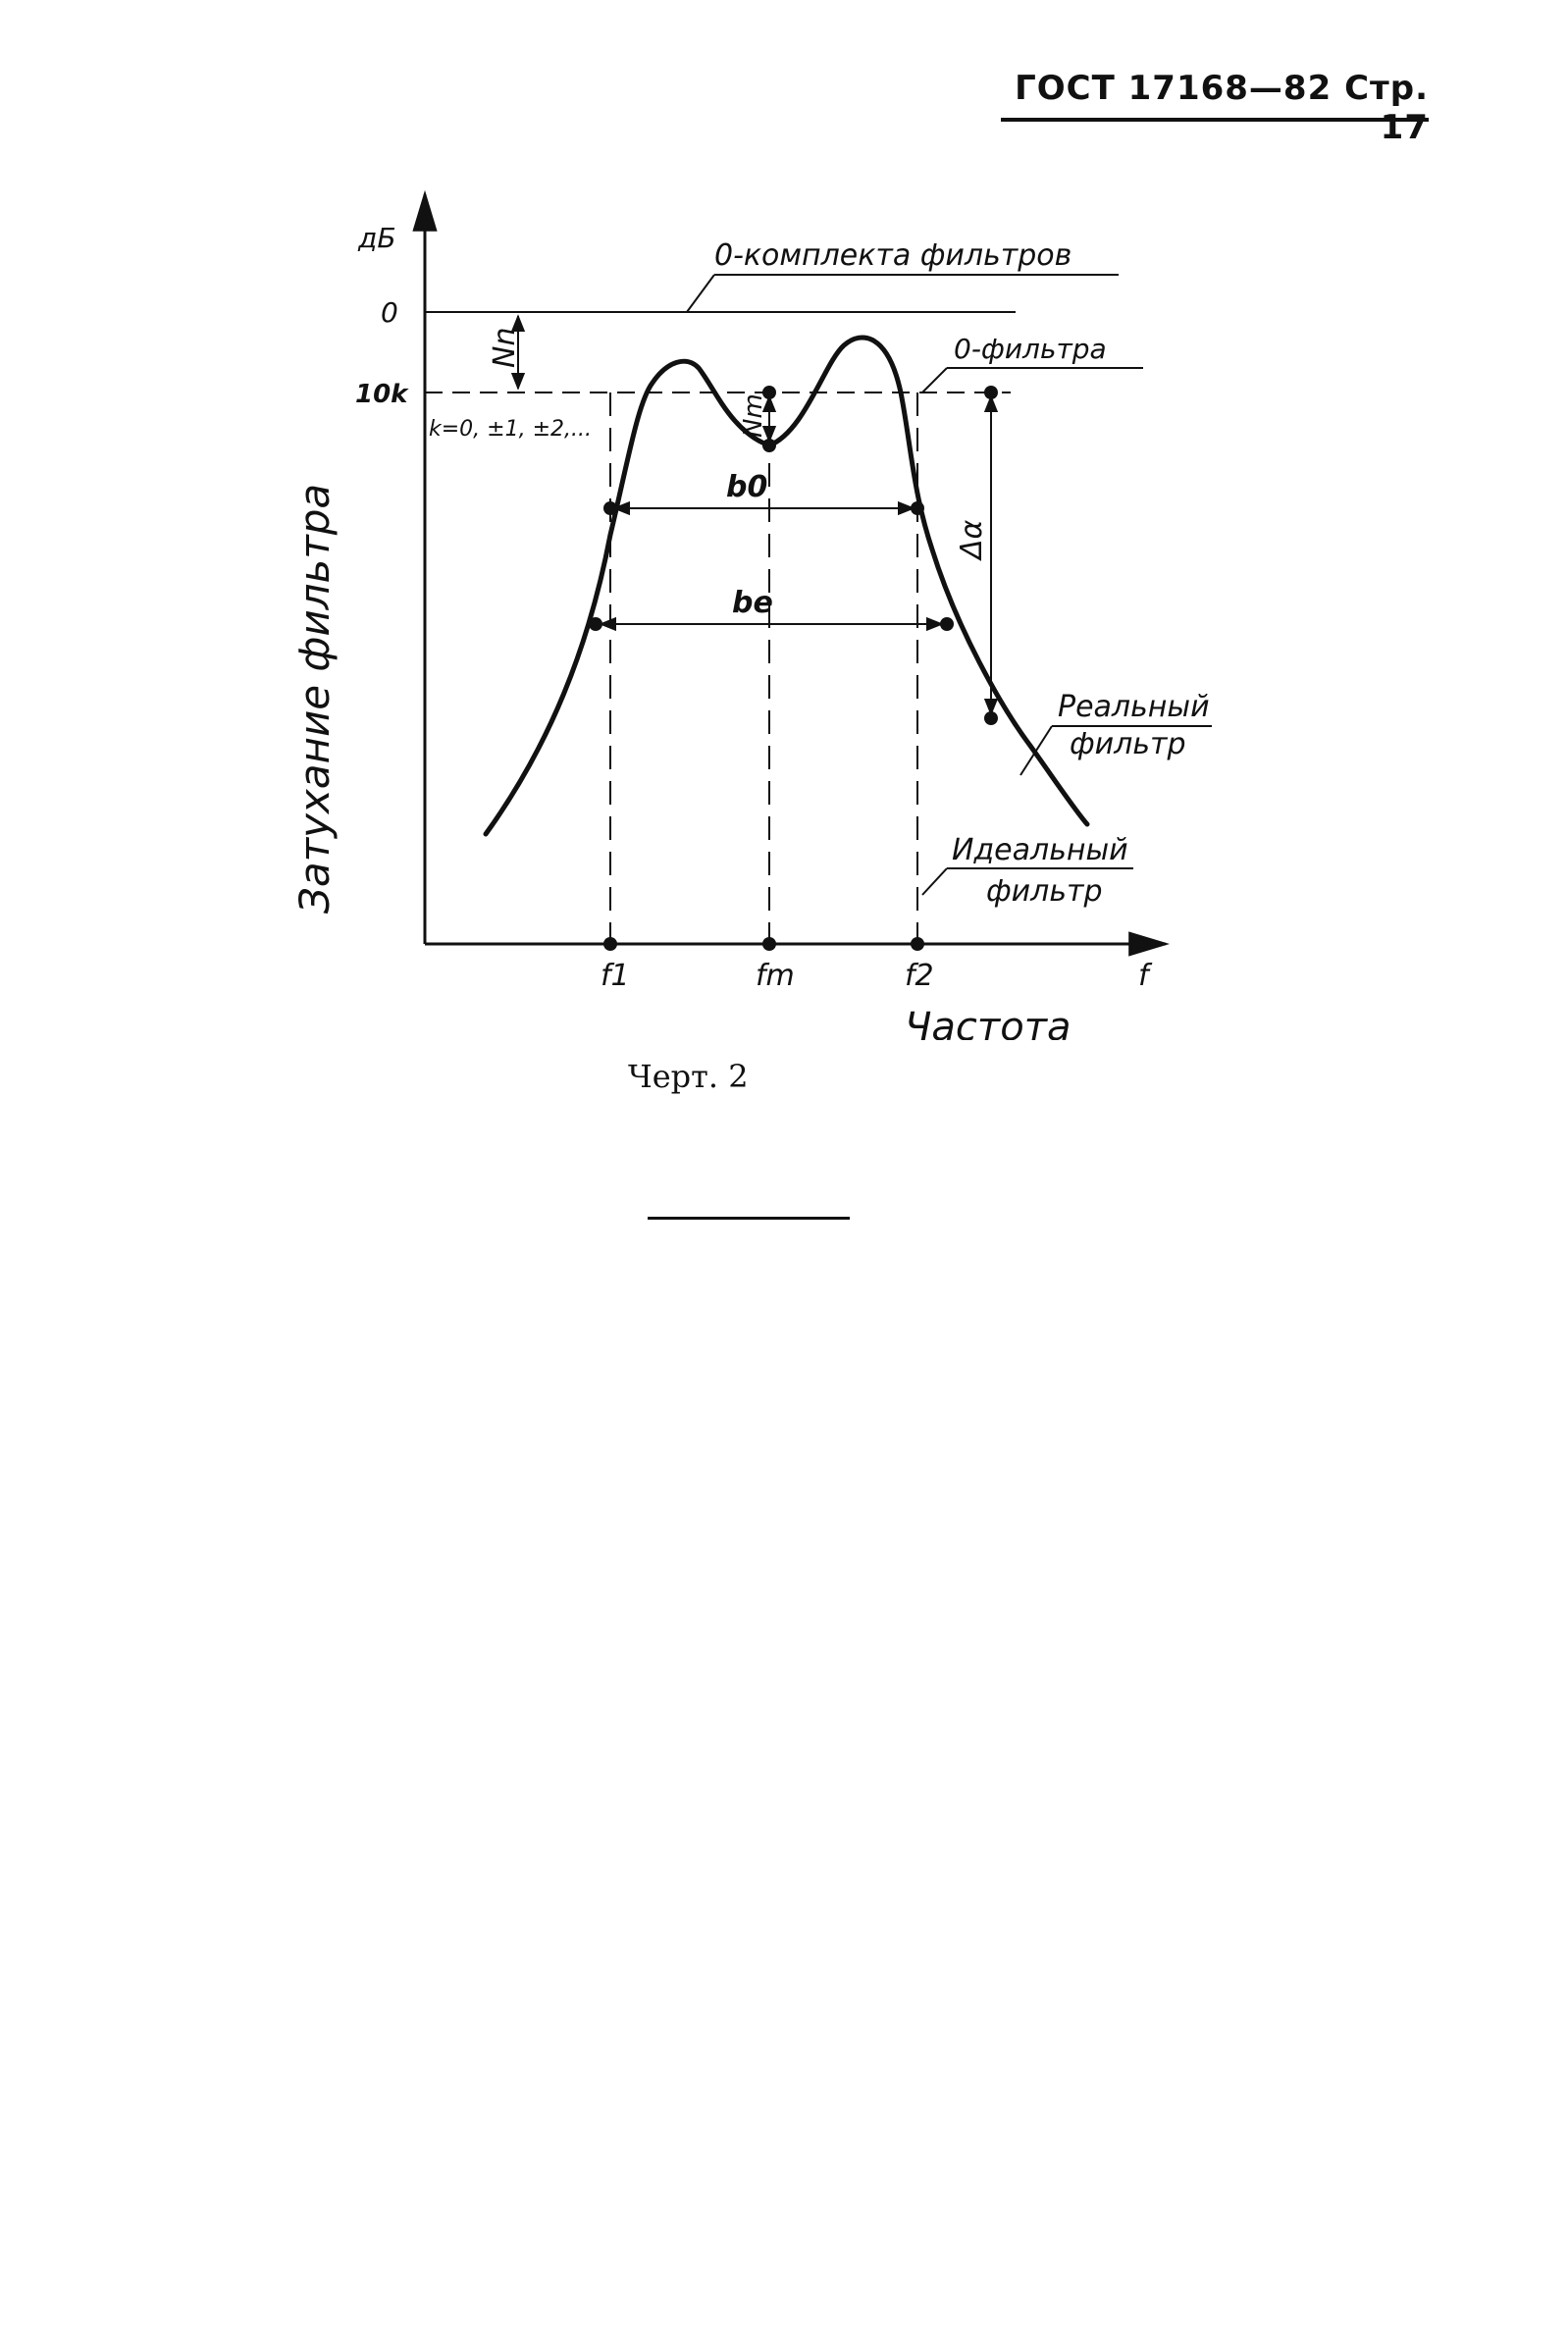 The image size is (1568, 2352). Describe the element at coordinates (754, 415) in the screenshot. I see `nm-label: Nm` at that location.